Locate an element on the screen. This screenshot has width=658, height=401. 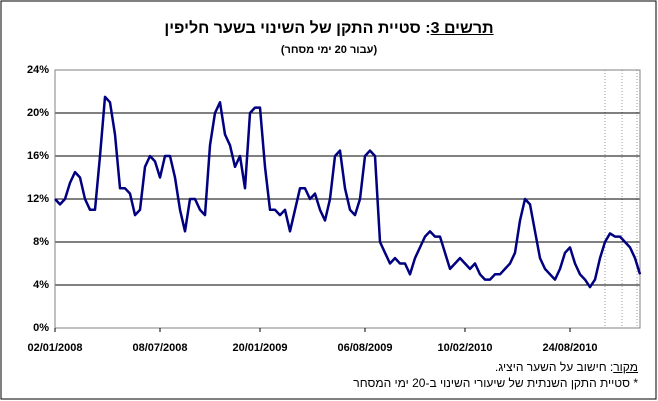
x-tick-label: 02/01/2008 is located at coordinates (54, 348).